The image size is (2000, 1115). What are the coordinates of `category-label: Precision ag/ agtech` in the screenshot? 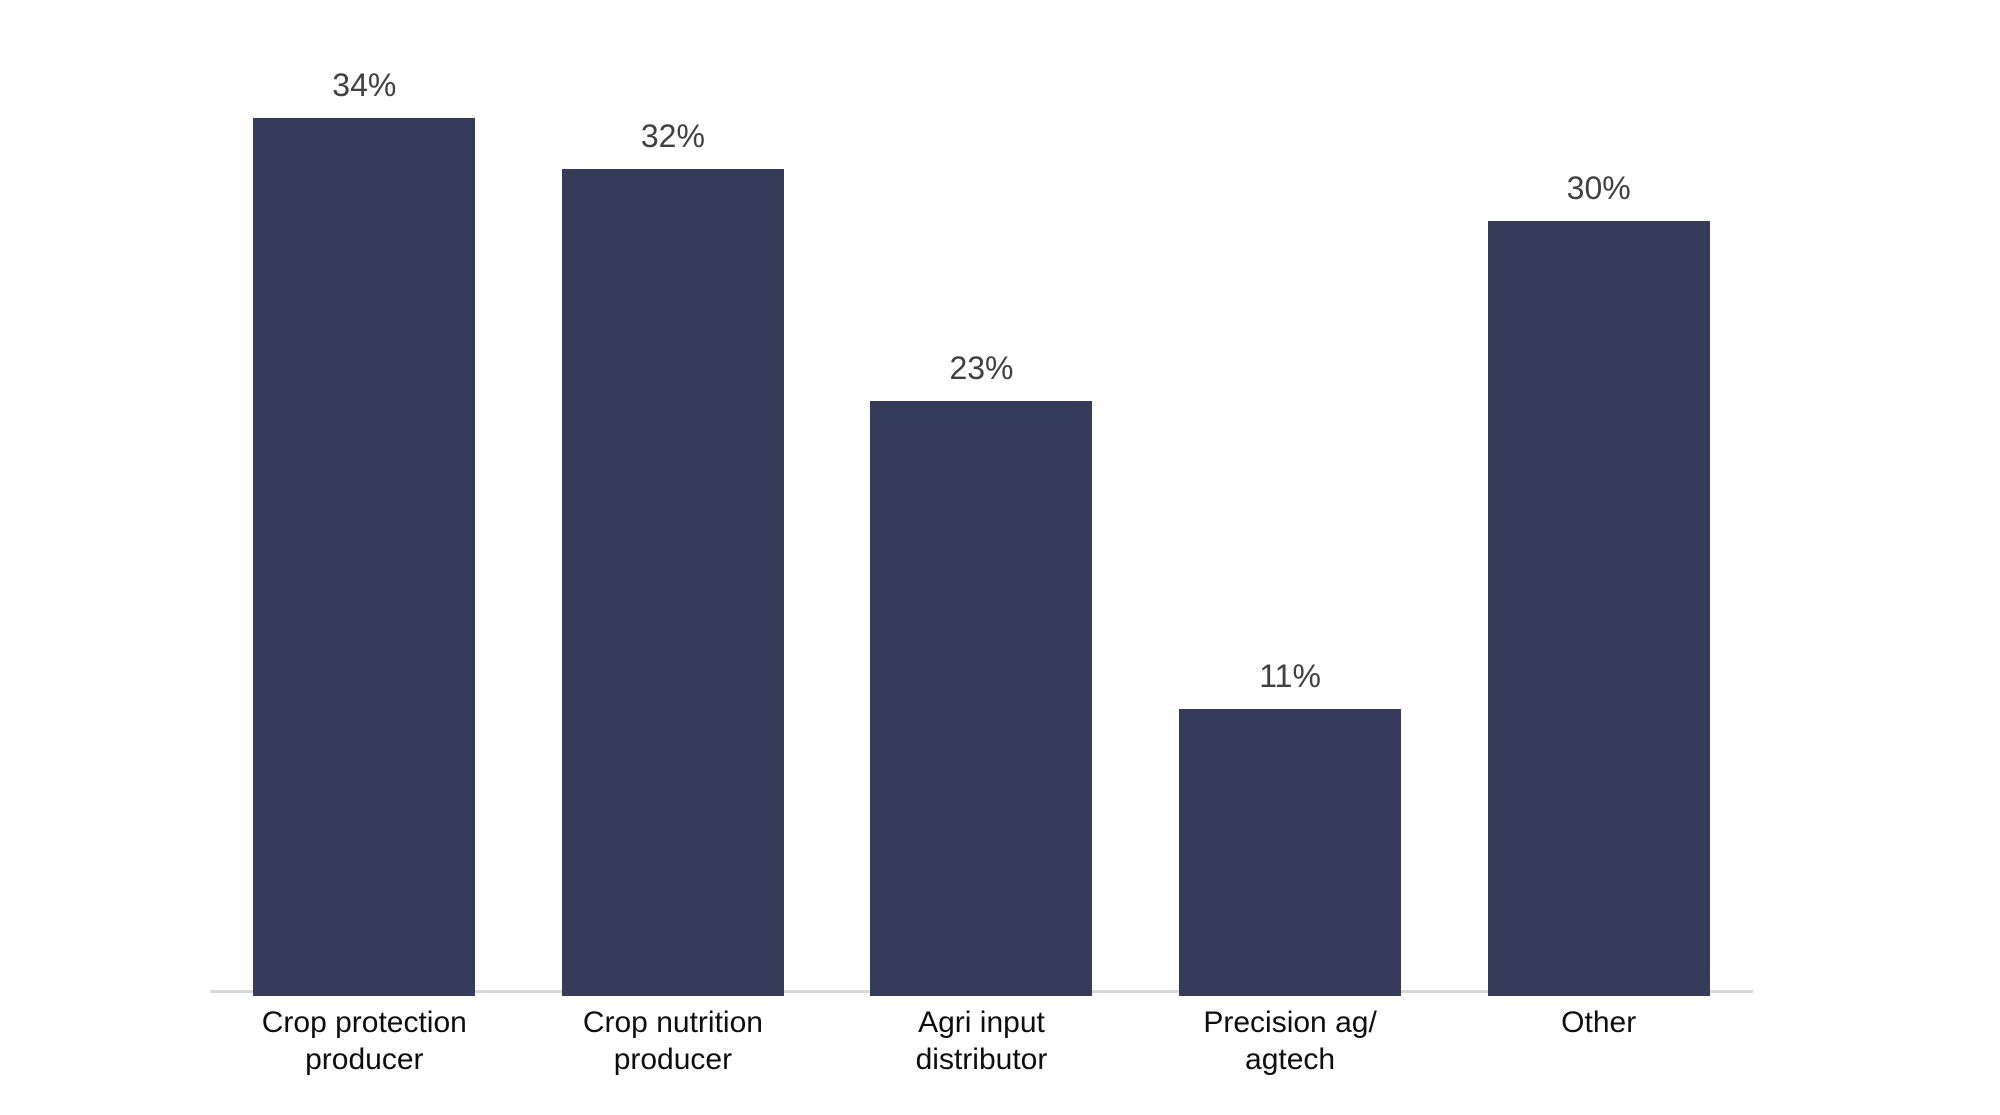 It's located at (1290, 1041).